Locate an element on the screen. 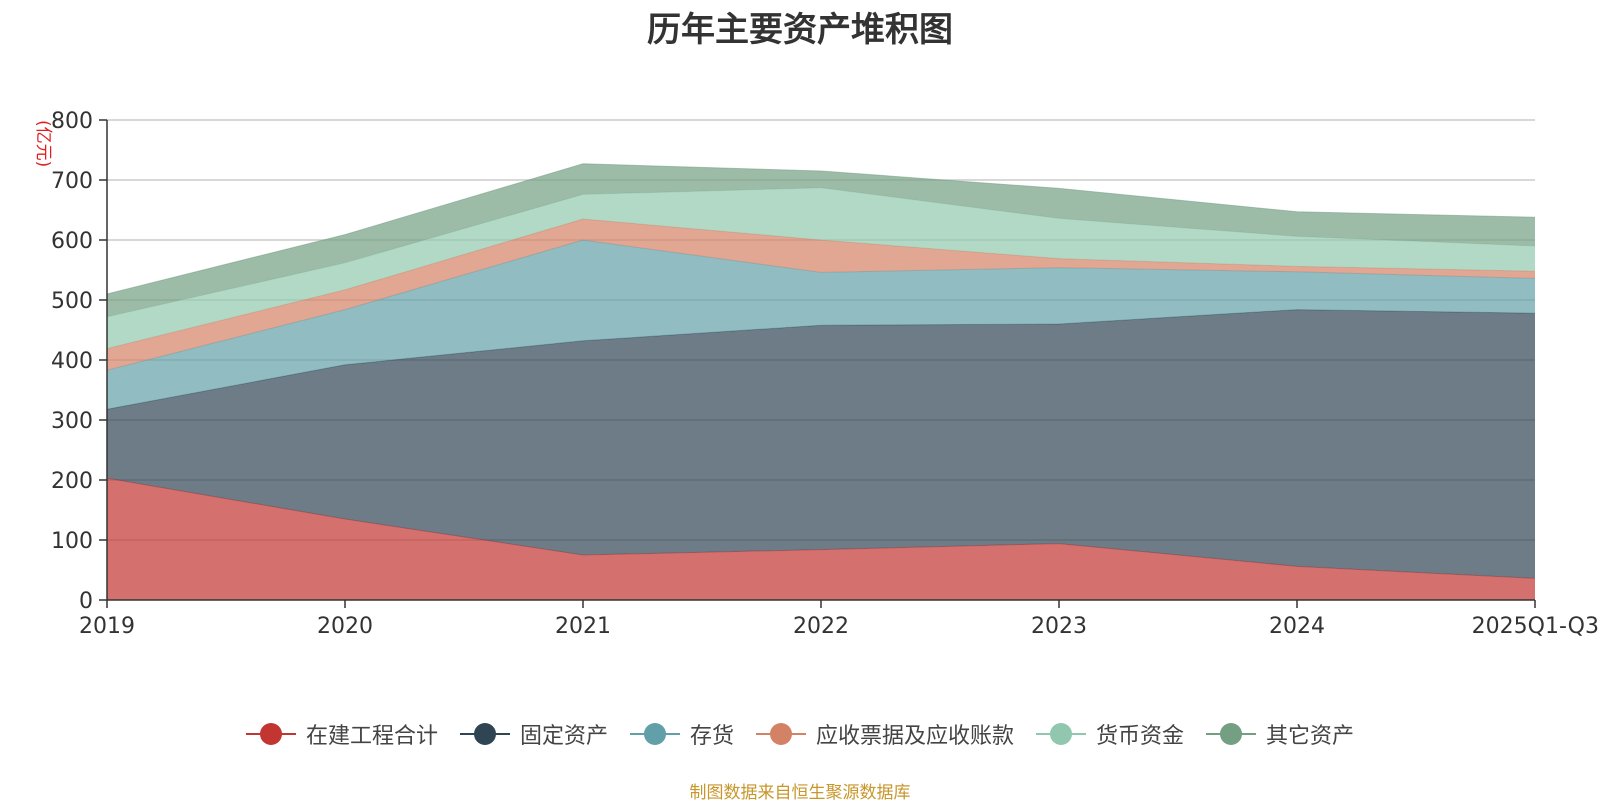 This screenshot has height=803, width=1600. y-tick-label: 700 is located at coordinates (72, 181).